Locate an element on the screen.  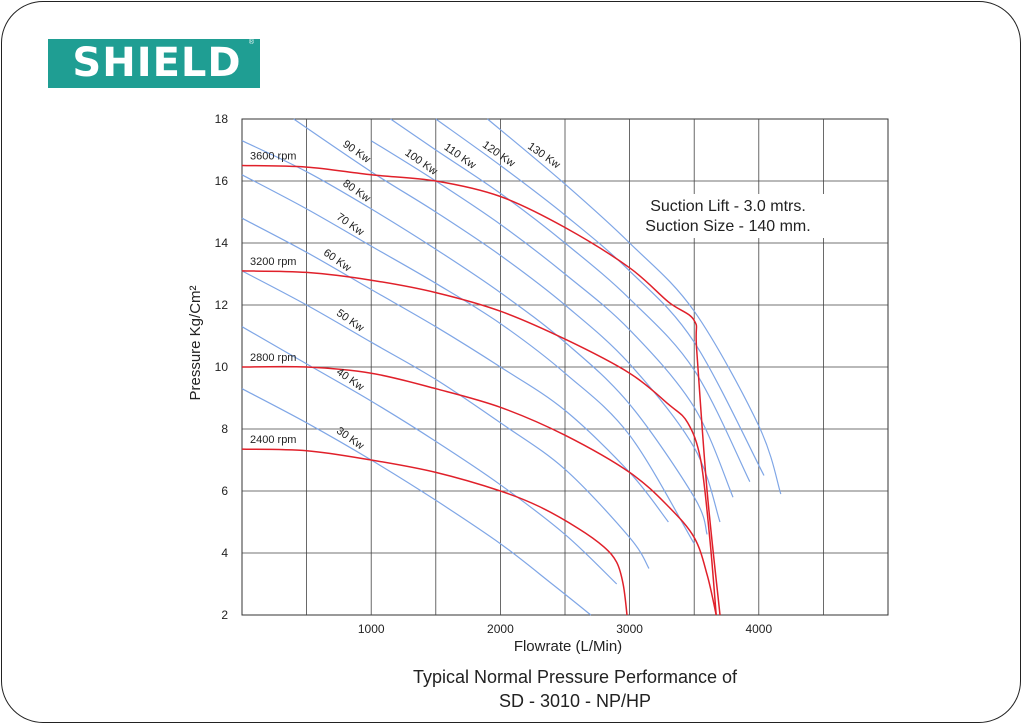
logo-registered-mark: ® is located at coordinates (251, 42).